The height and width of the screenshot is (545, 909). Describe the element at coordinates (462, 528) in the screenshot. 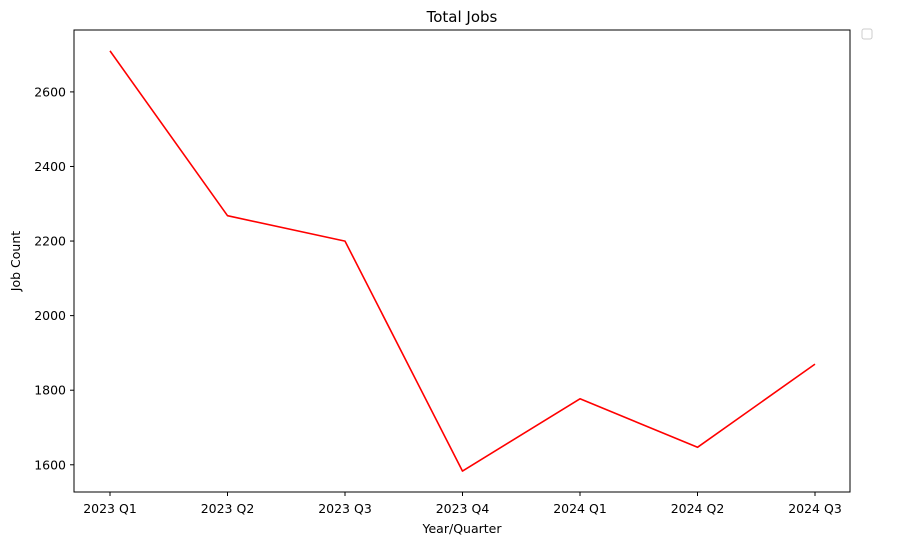

I see `x-axis-label: Year/Quarter` at that location.